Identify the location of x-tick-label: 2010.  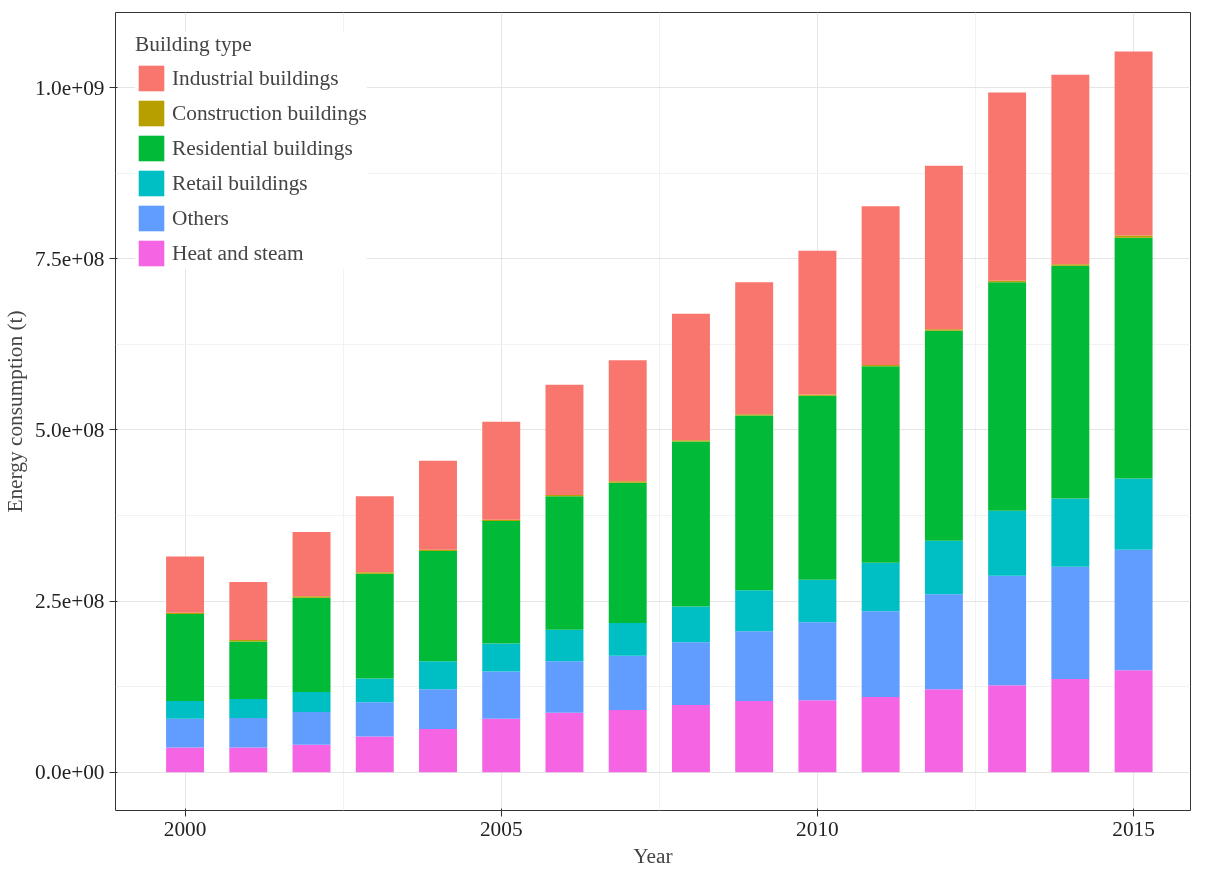
(817, 828).